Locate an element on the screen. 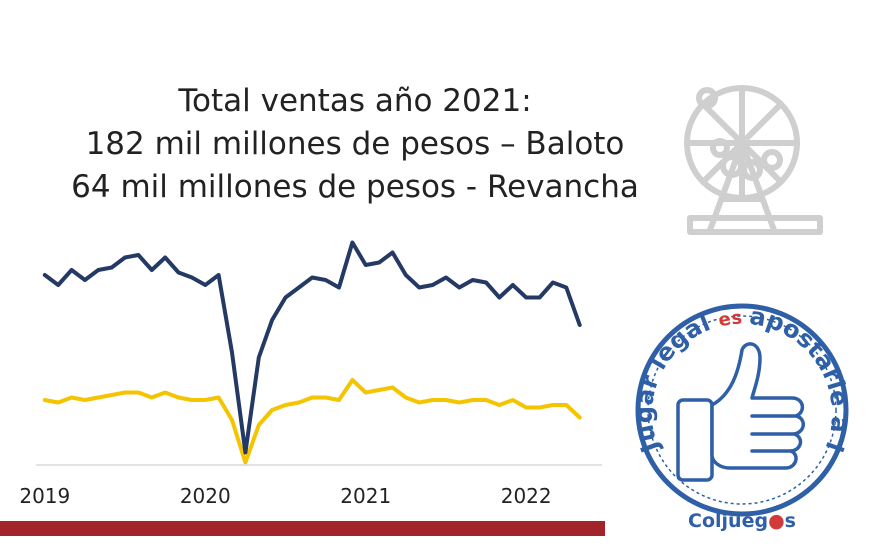  x-tick-label: 2021 is located at coordinates (365, 496).